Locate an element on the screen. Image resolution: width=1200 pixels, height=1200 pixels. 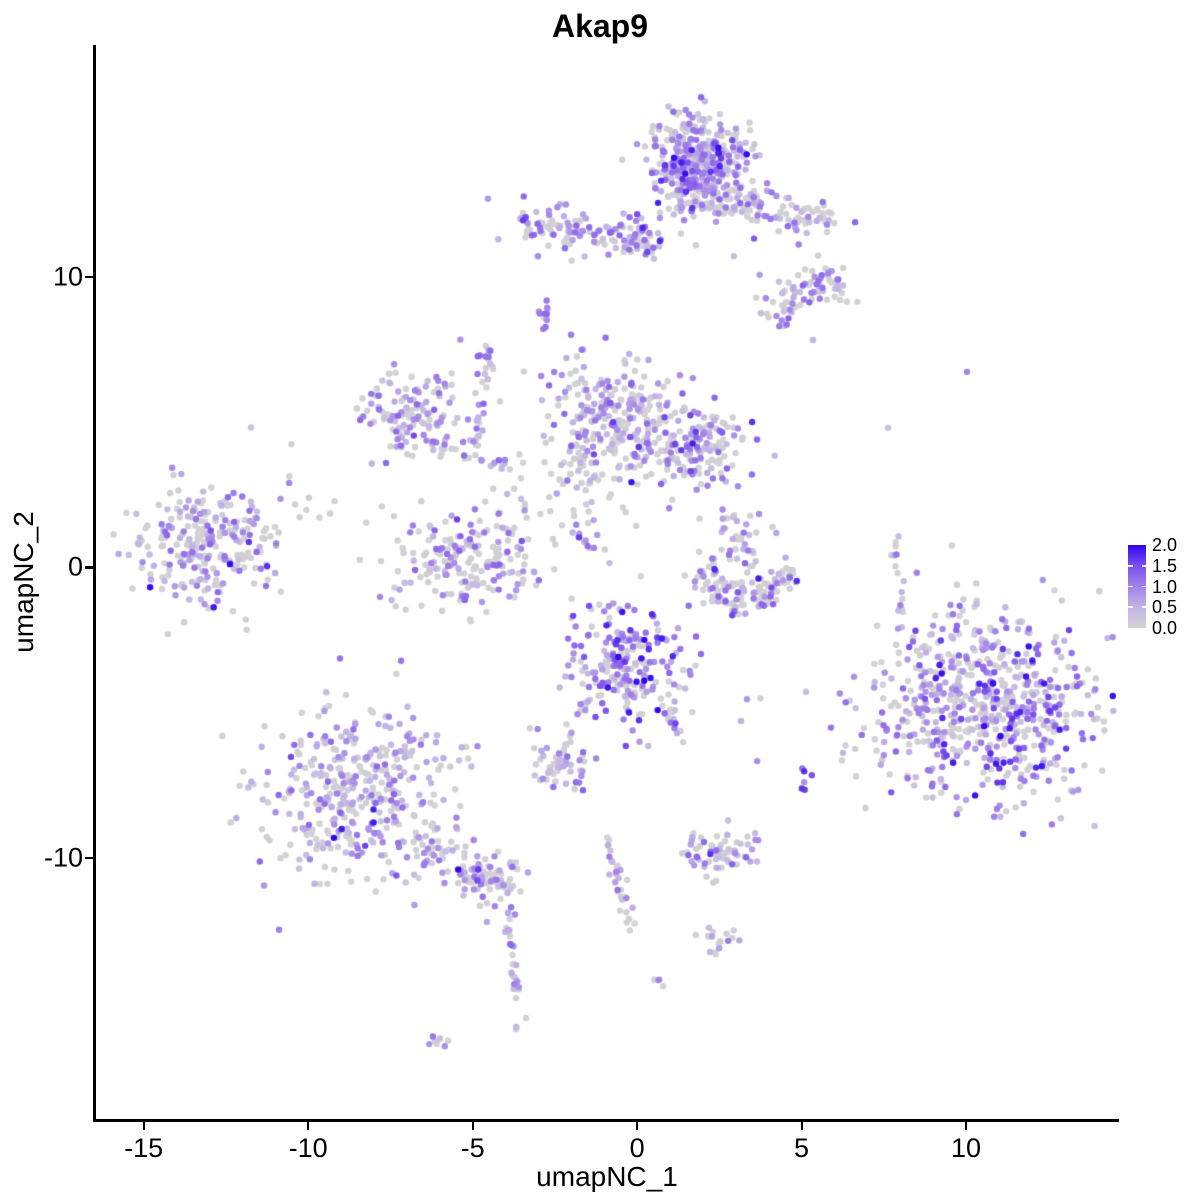
x-axis-line is located at coordinates (606, 1120).